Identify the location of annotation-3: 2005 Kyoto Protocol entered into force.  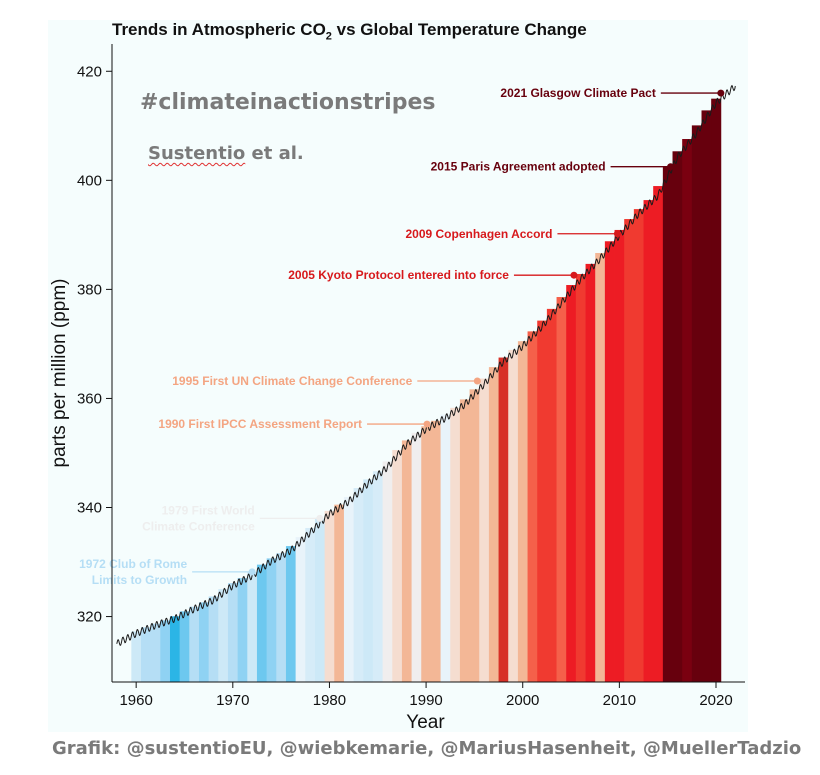
(433, 275).